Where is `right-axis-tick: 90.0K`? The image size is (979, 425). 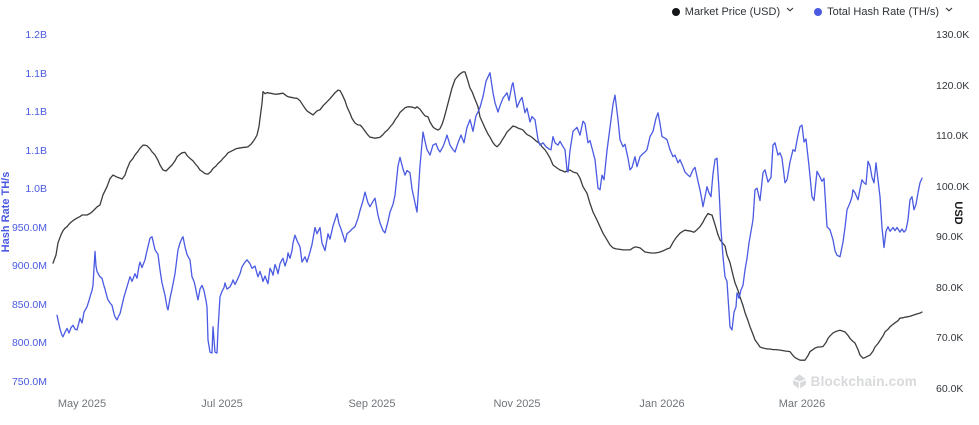 right-axis-tick: 90.0K is located at coordinates (950, 237).